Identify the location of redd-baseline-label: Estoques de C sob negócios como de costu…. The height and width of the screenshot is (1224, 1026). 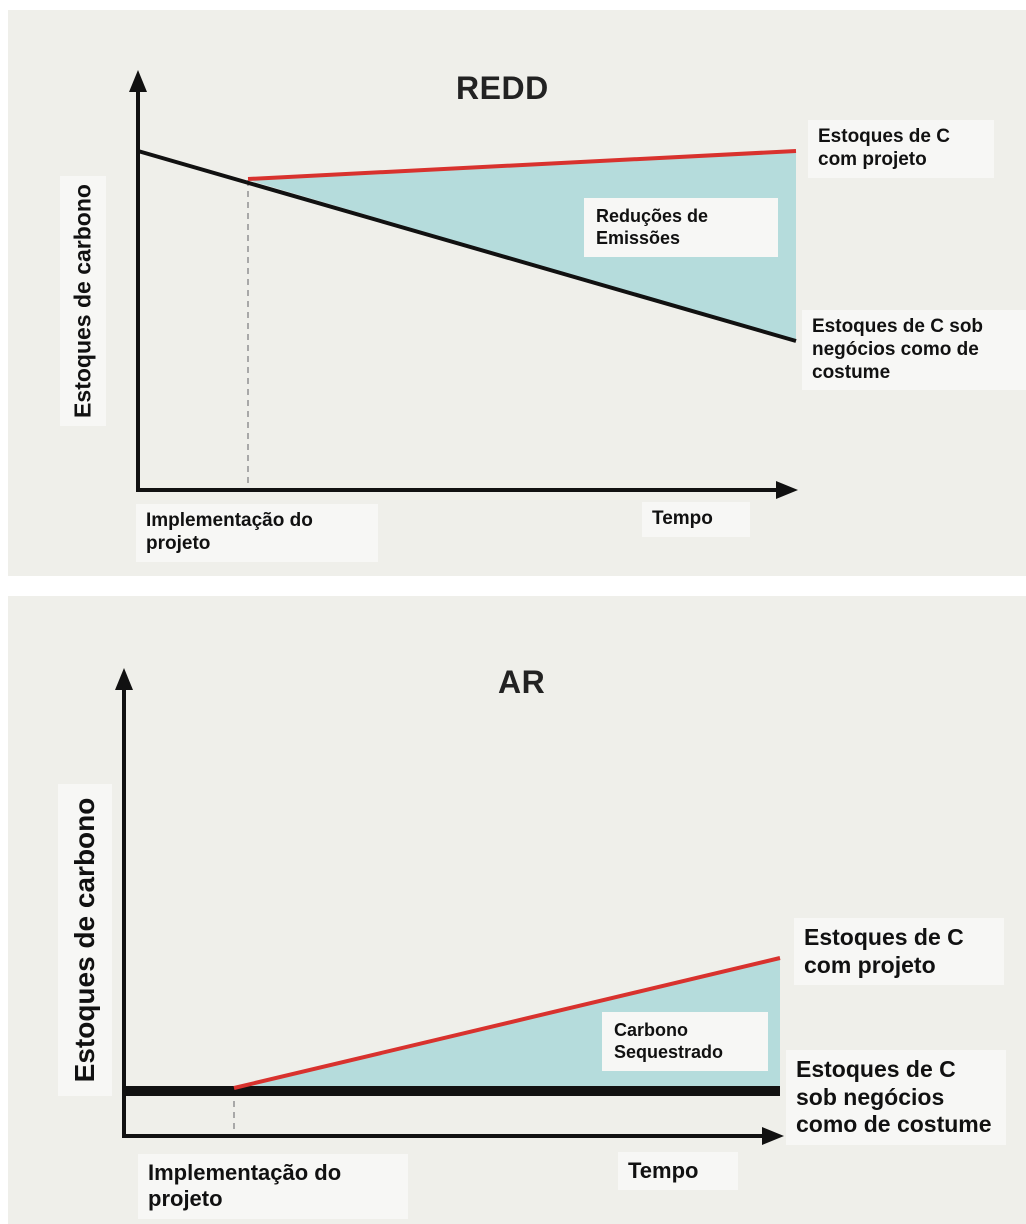
(914, 350).